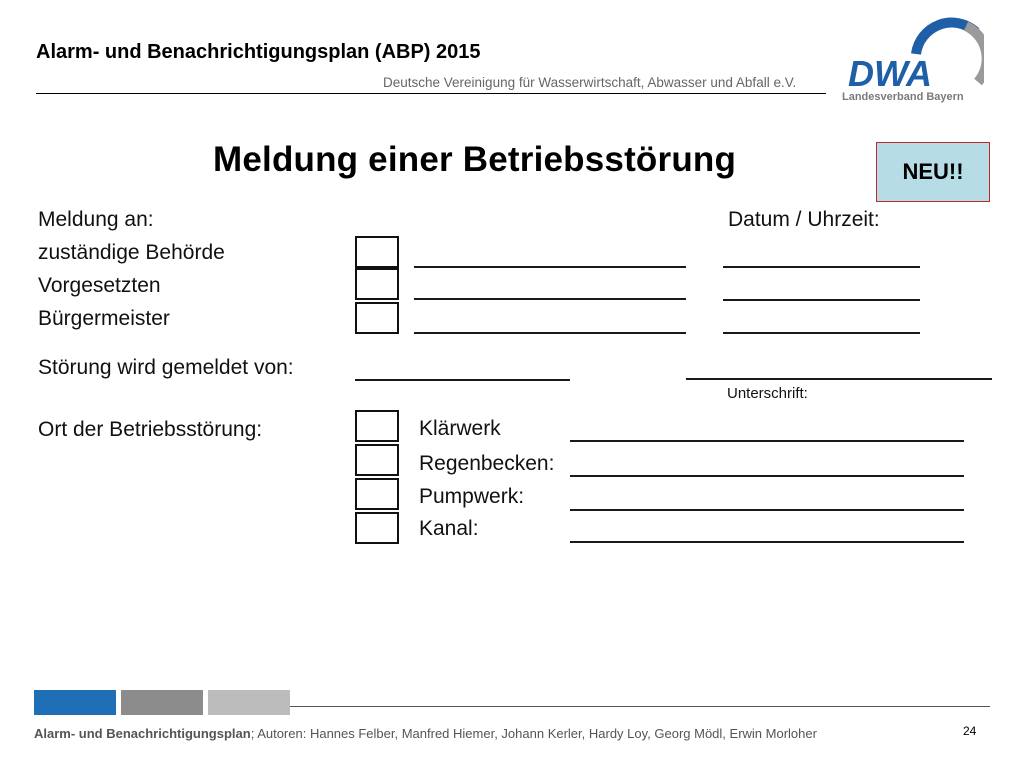 This screenshot has height=768, width=1024. What do you see at coordinates (142, 733) in the screenshot?
I see `footer-plan-title: Alarm- und Benachrichtigungsplan` at bounding box center [142, 733].